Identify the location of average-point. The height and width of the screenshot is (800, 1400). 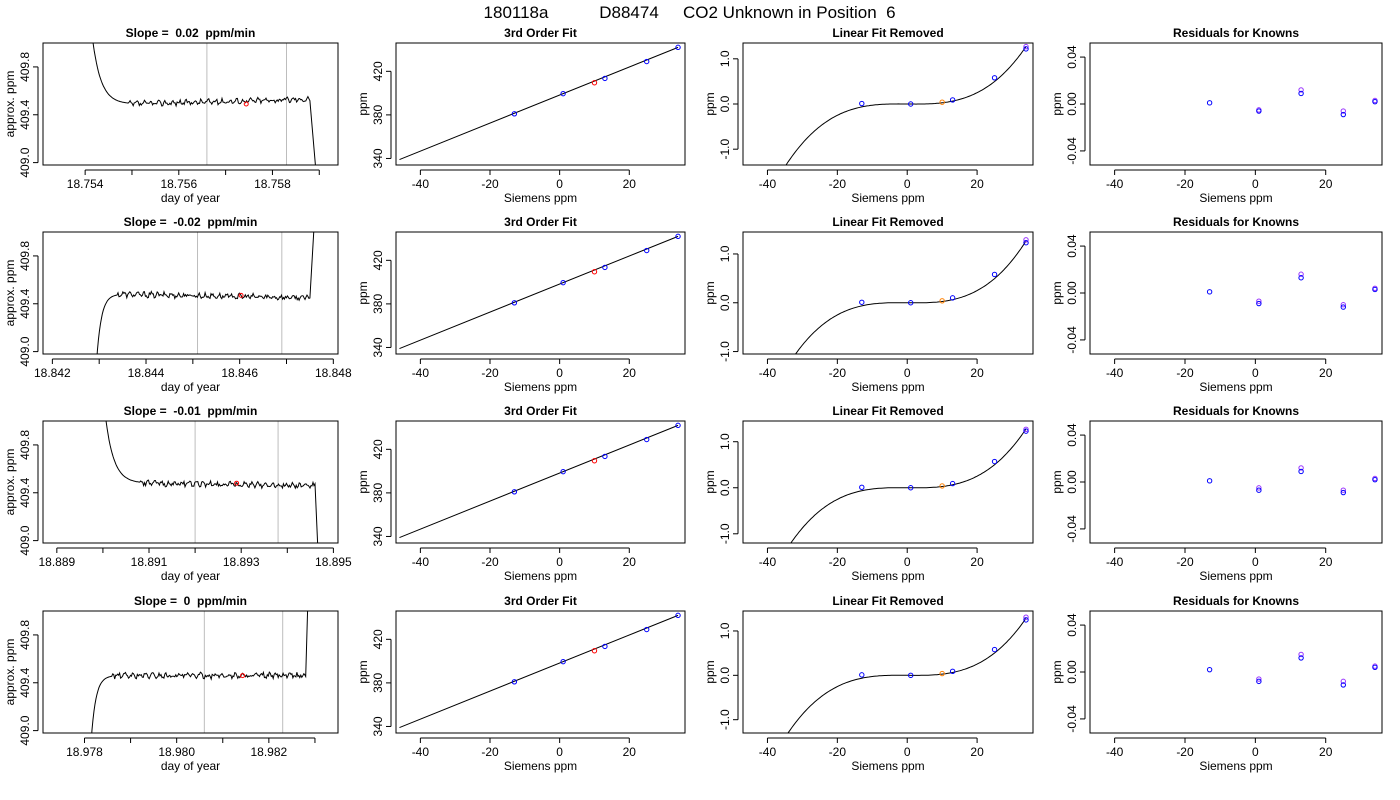
(243, 676).